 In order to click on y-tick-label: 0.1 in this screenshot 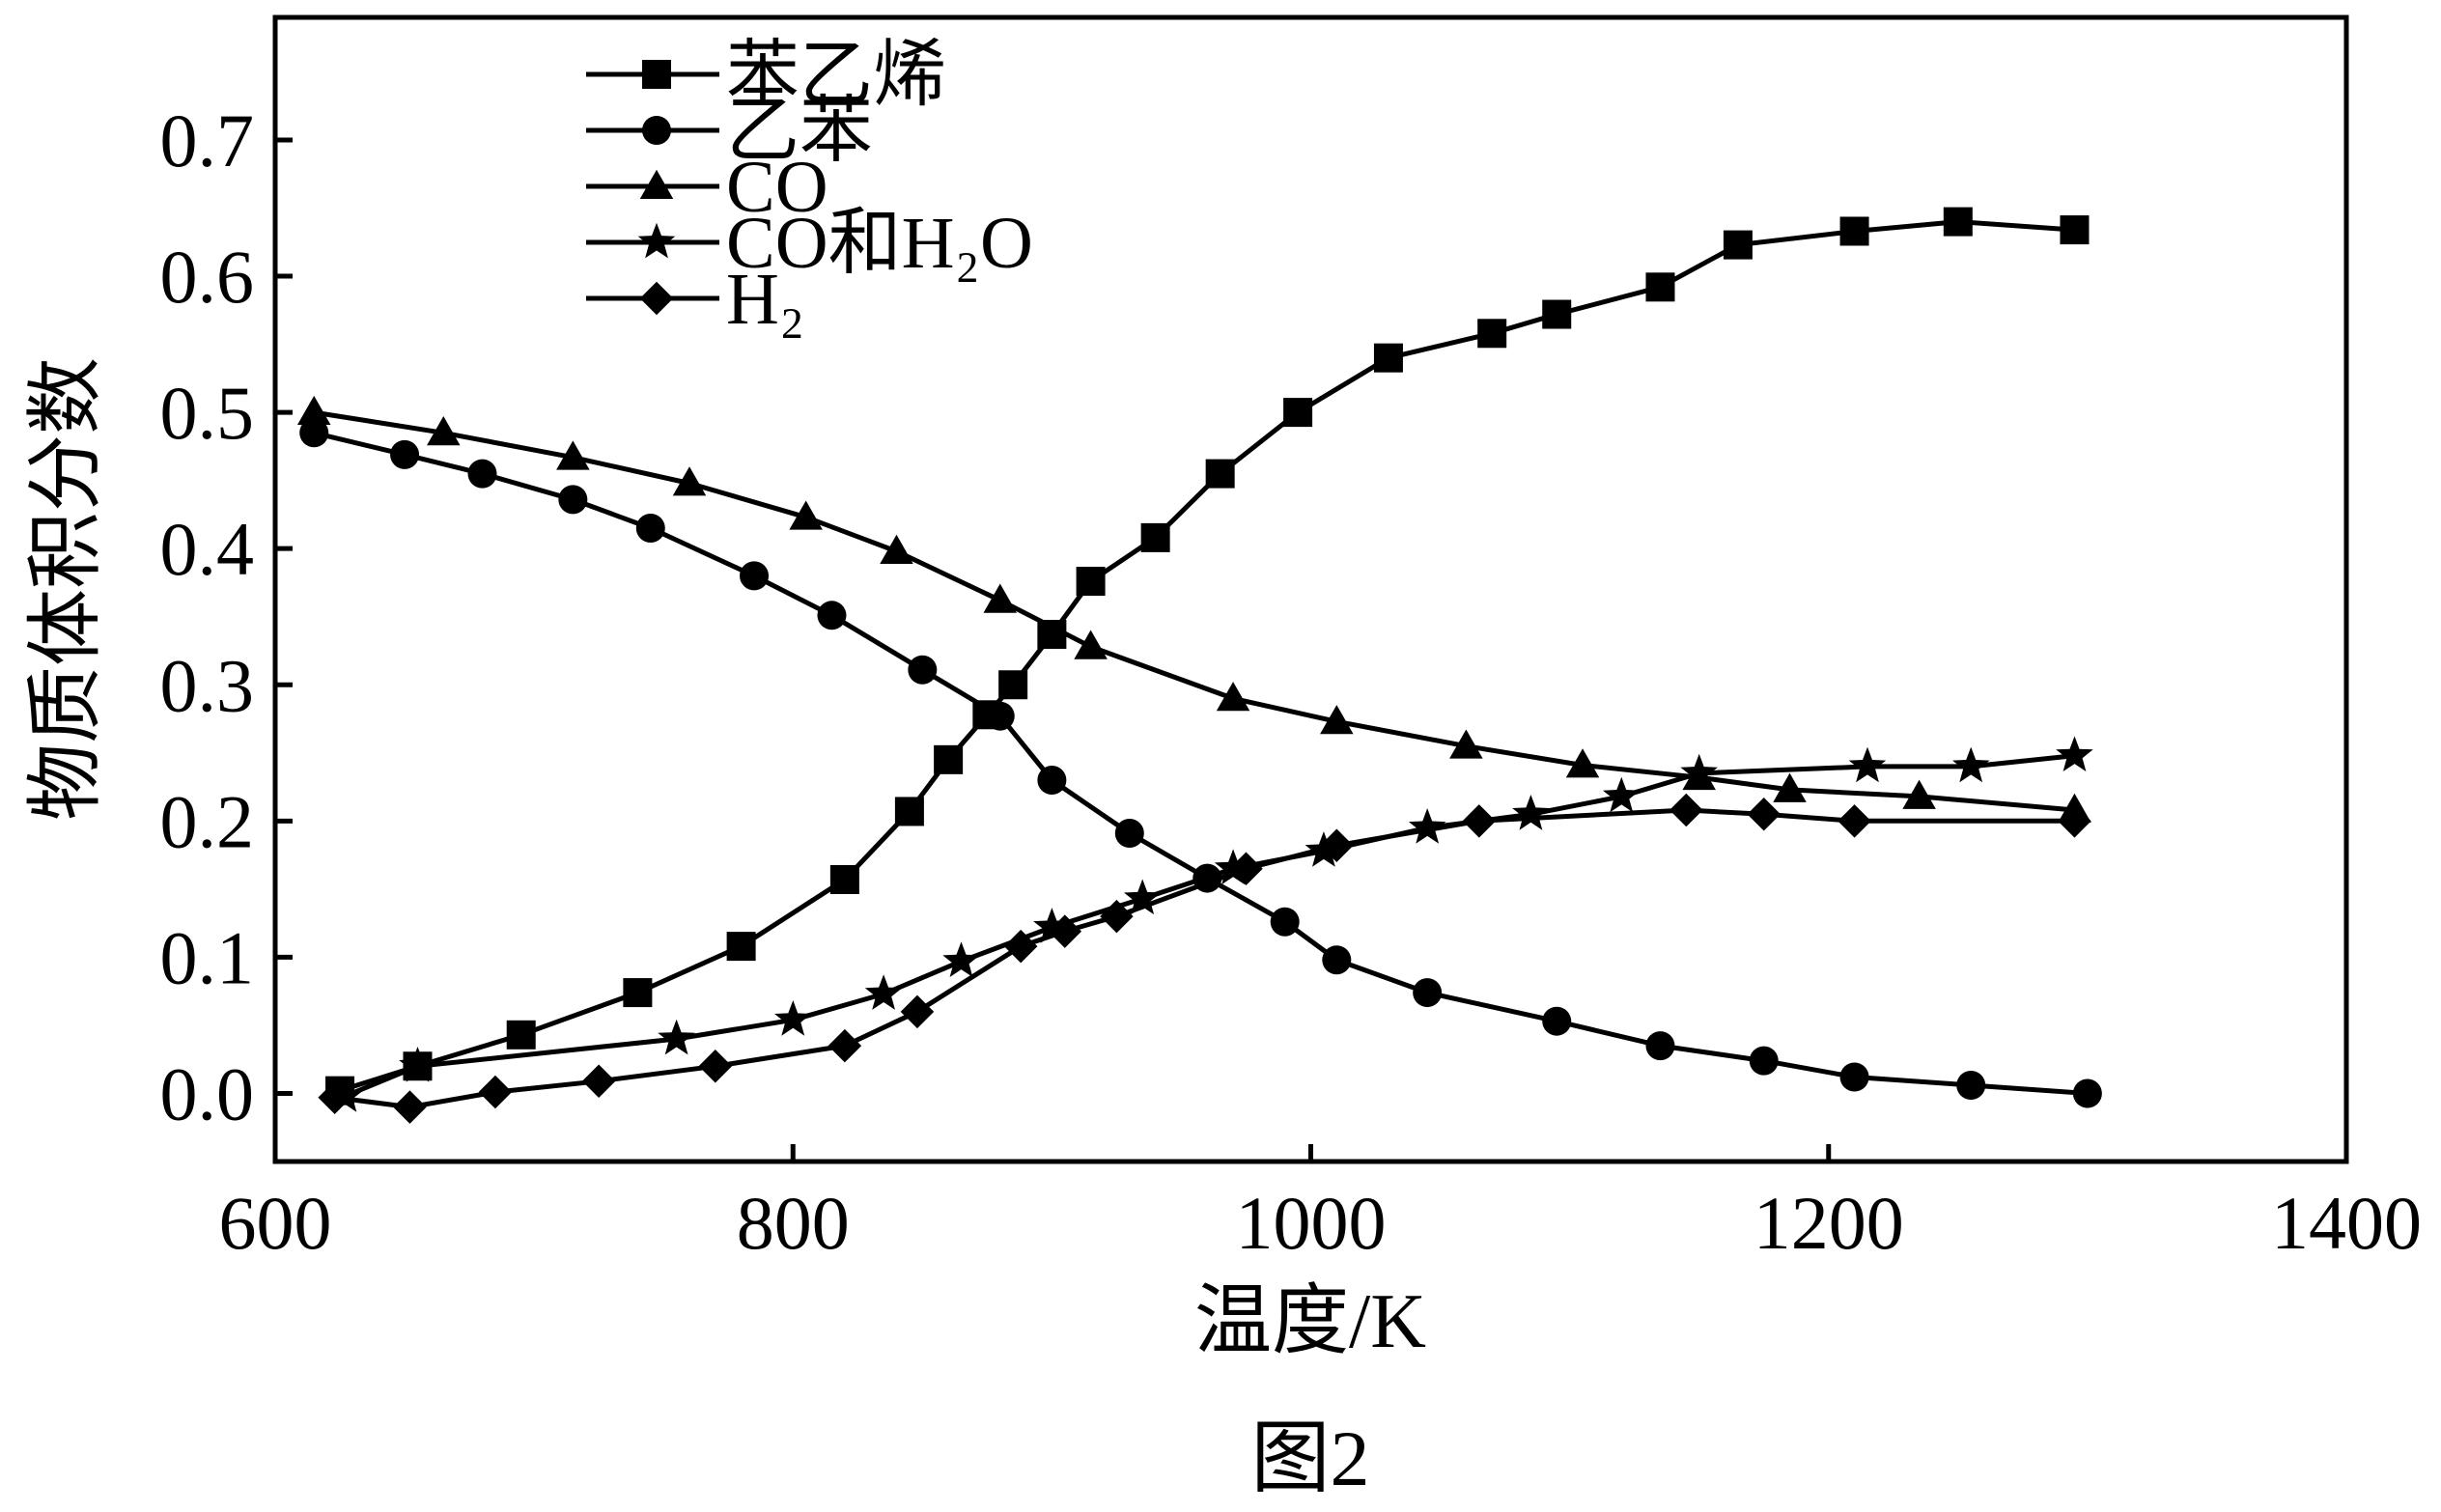, I will do `click(207, 957)`.